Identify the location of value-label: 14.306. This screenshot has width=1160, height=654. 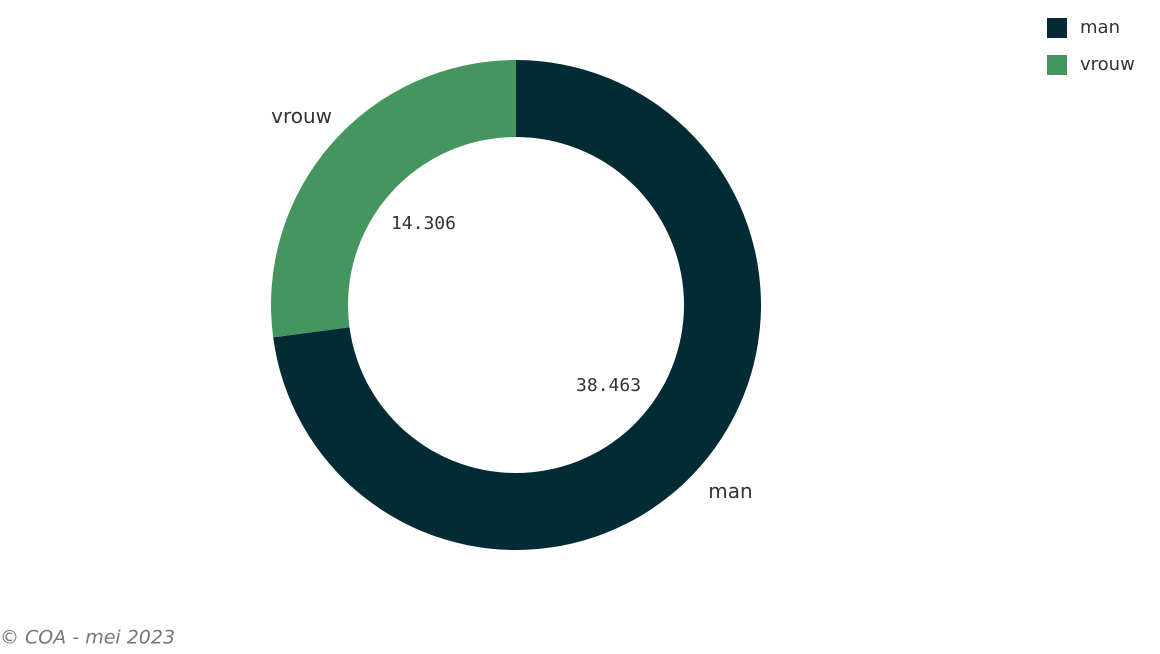
(423, 223).